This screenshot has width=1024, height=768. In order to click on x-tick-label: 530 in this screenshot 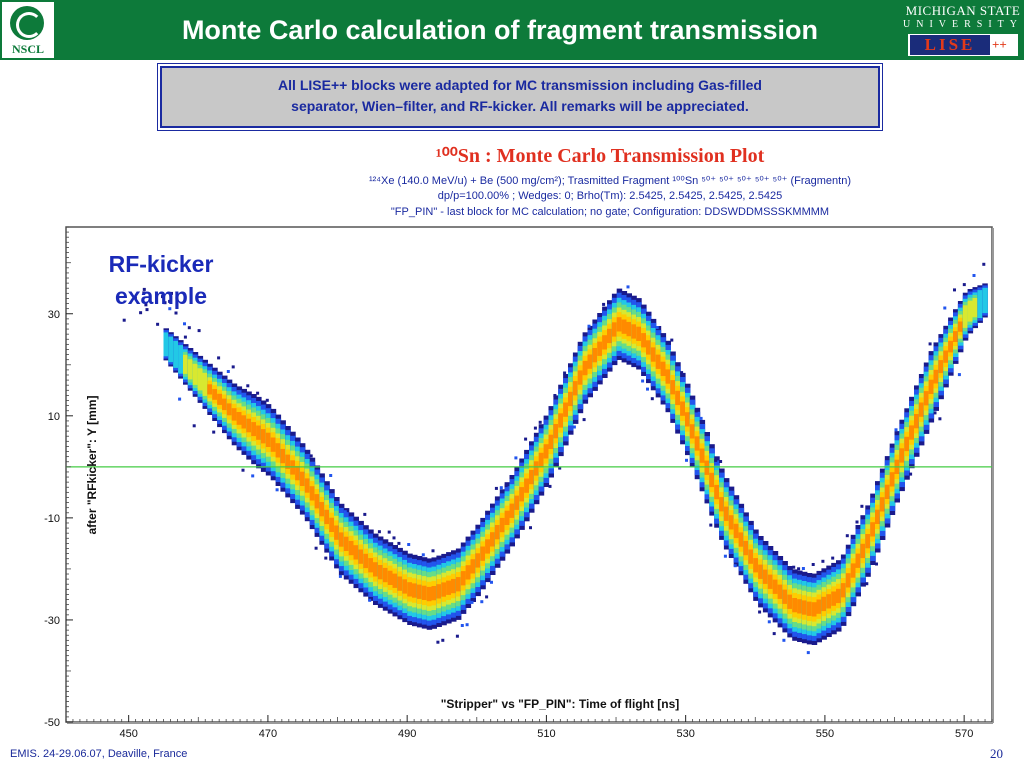, I will do `click(685, 734)`.